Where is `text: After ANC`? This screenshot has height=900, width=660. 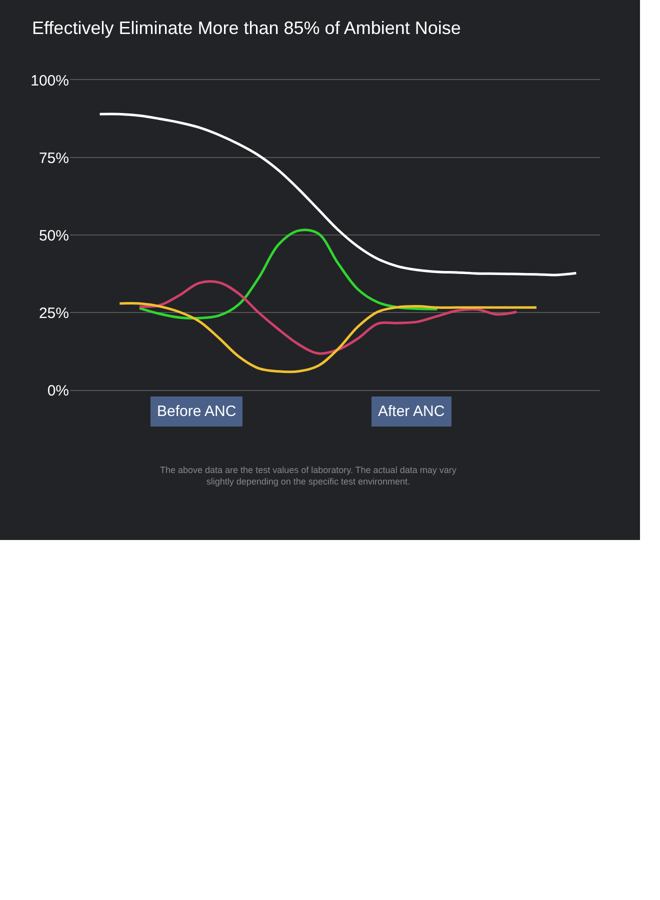 text: After ANC is located at coordinates (411, 411).